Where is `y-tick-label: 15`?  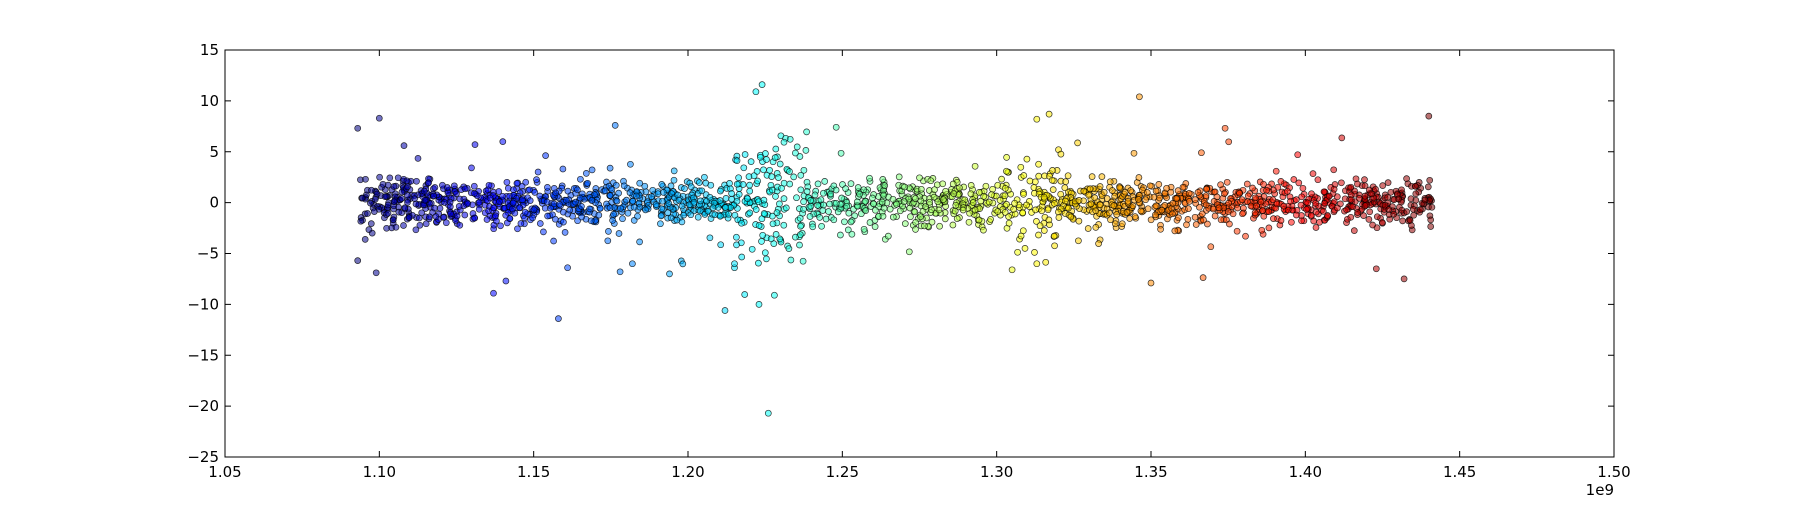
y-tick-label: 15 is located at coordinates (209, 50).